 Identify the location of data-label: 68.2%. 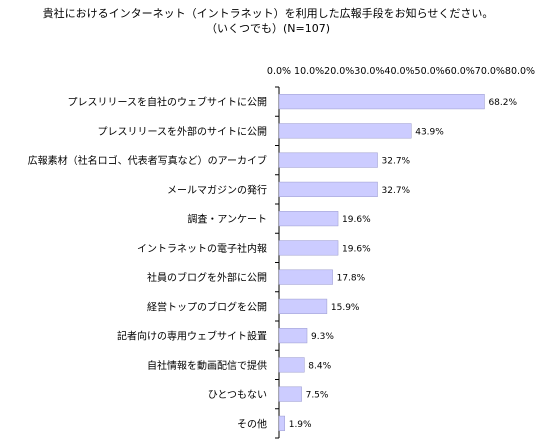
(502, 103).